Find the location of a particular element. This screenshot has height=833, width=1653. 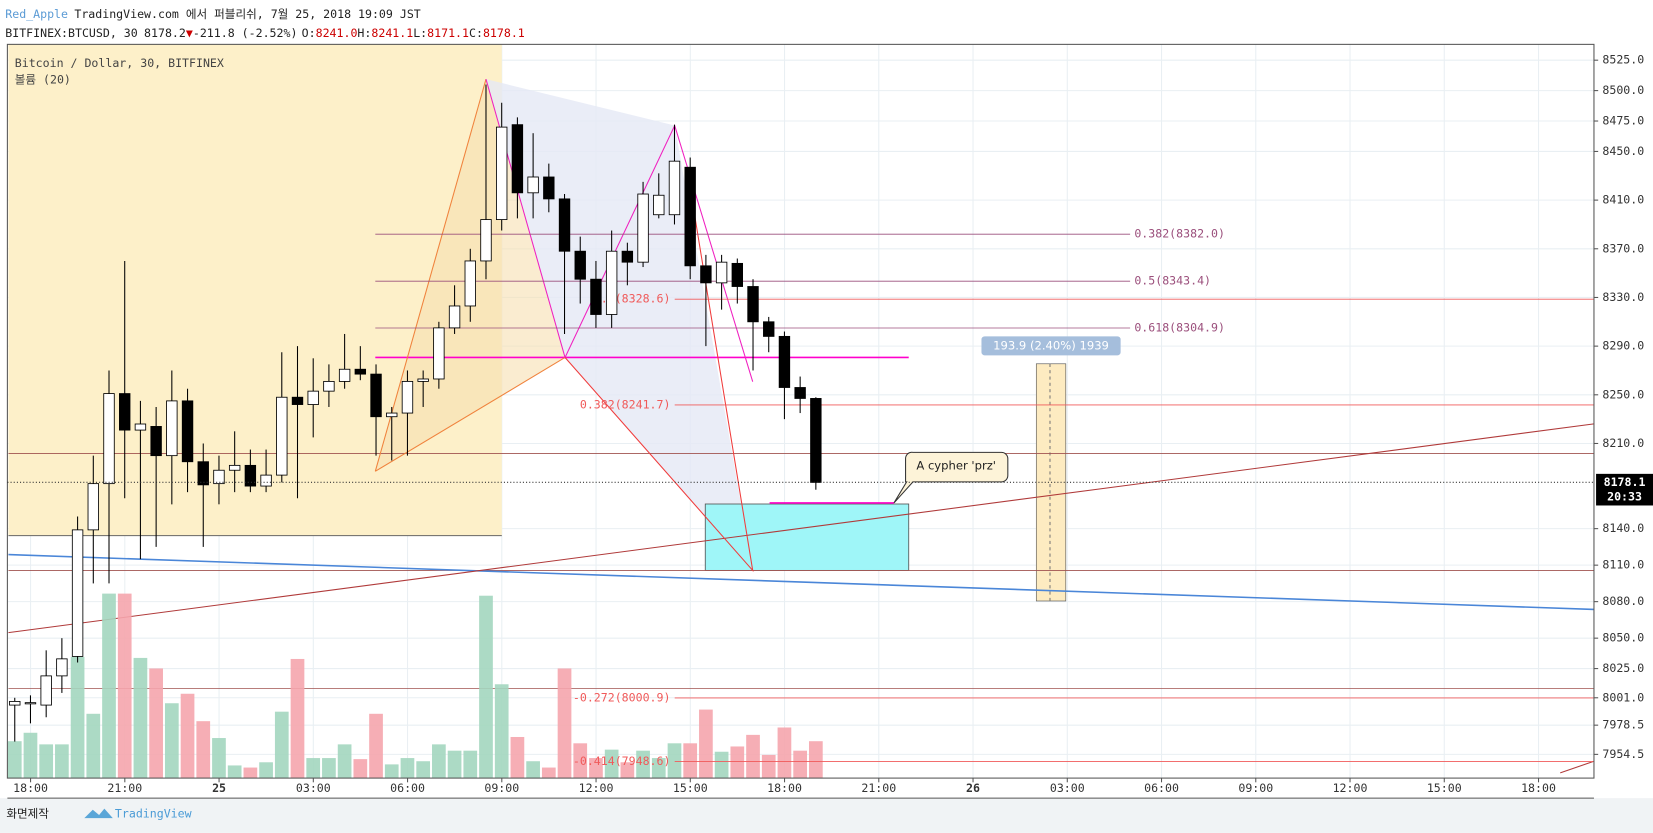

y-tick-label: 8450.0 is located at coordinates (1623, 151).